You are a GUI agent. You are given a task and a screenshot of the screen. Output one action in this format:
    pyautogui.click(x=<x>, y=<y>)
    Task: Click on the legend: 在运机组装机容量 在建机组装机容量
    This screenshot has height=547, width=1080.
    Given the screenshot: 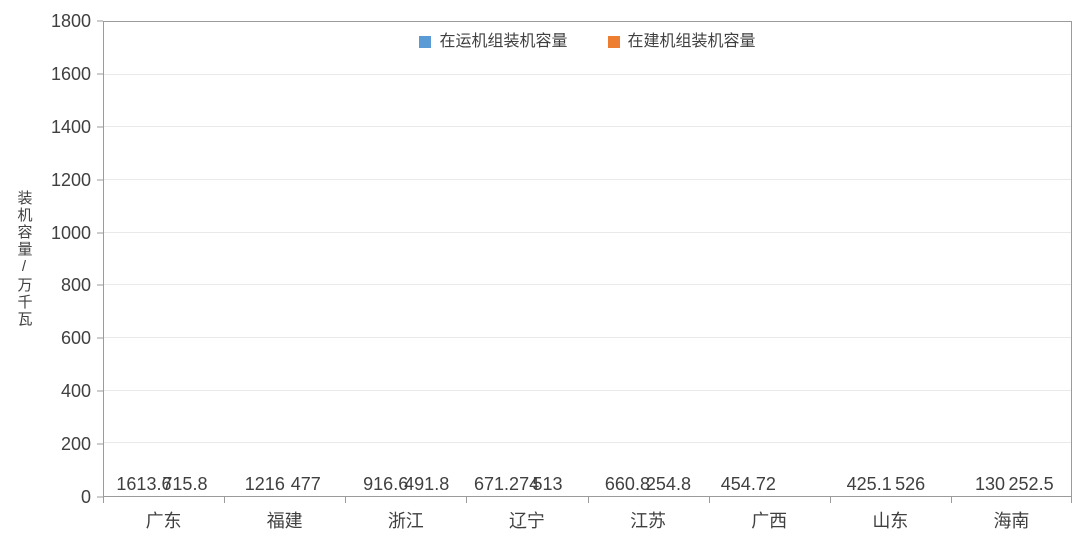 What is the action you would take?
    pyautogui.click(x=587, y=42)
    